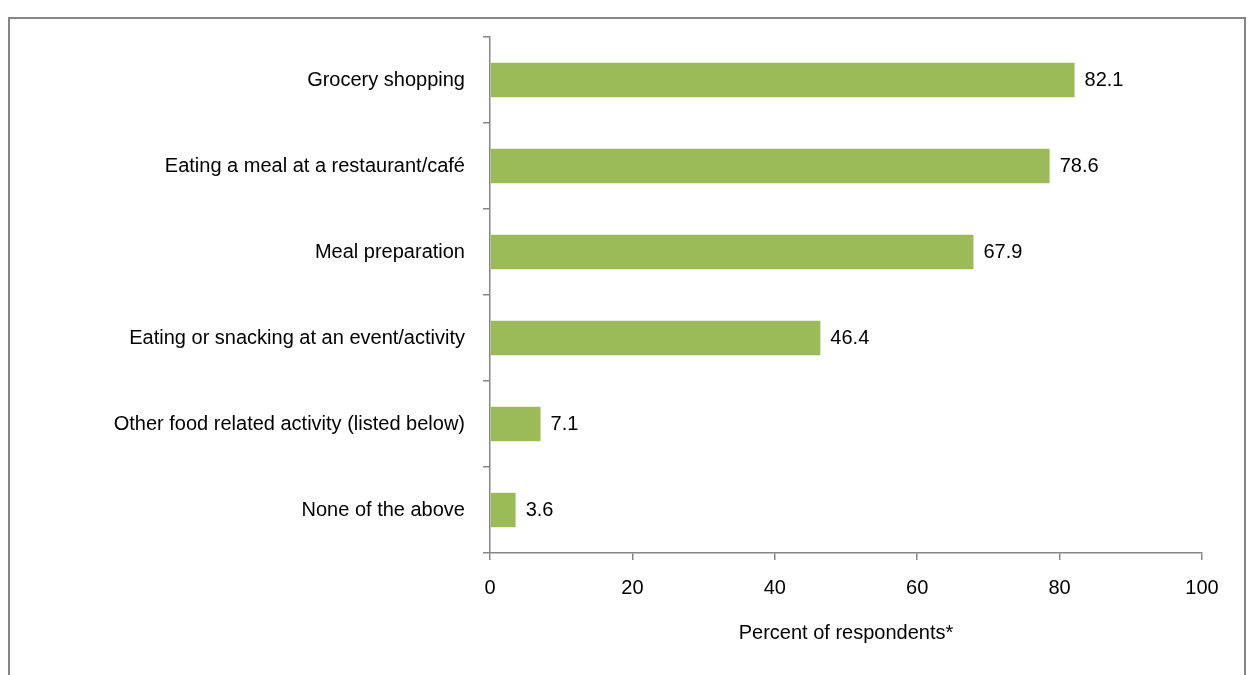 The height and width of the screenshot is (675, 1250). What do you see at coordinates (389, 250) in the screenshot?
I see `y-tick-label: Meal preparation` at bounding box center [389, 250].